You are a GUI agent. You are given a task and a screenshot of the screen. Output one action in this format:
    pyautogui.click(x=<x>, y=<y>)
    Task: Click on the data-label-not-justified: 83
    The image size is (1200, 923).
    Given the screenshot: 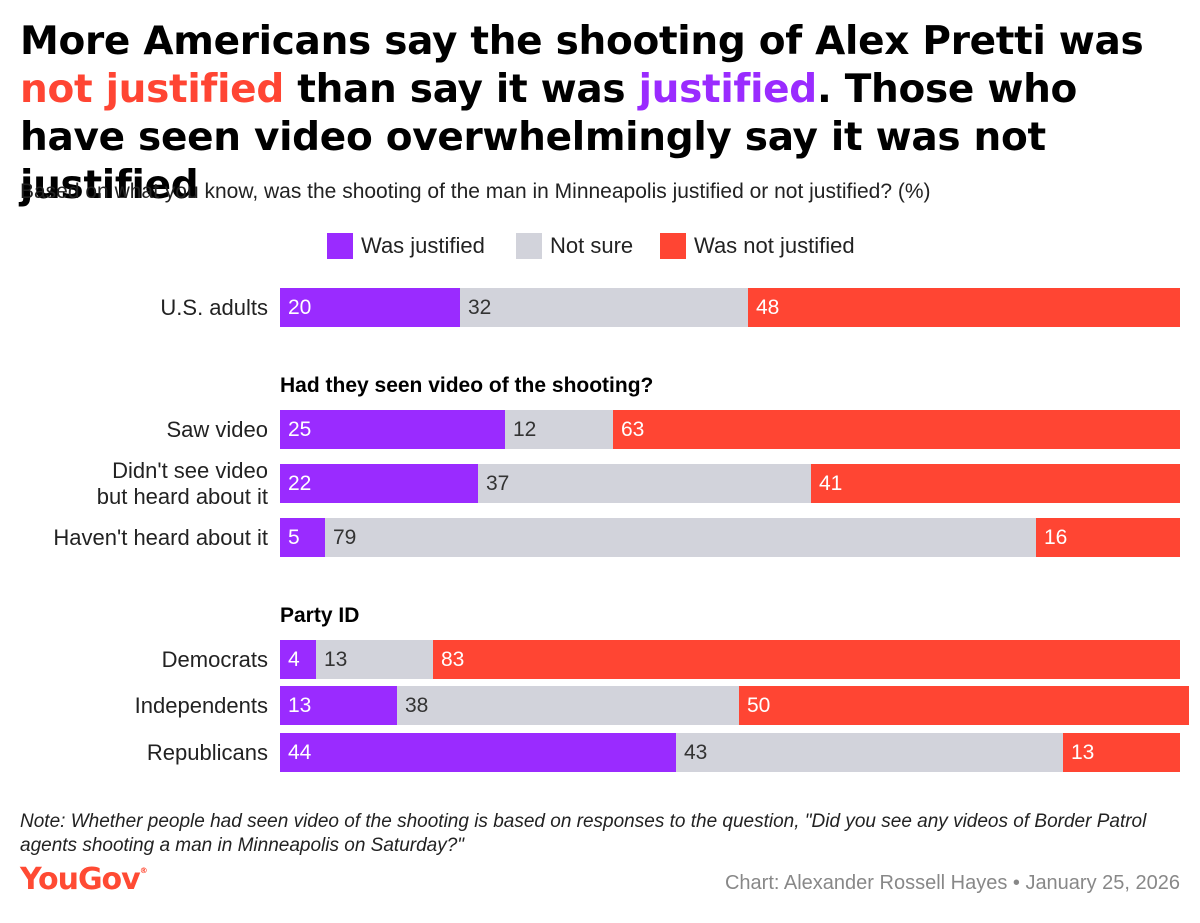 What is the action you would take?
    pyautogui.click(x=453, y=659)
    